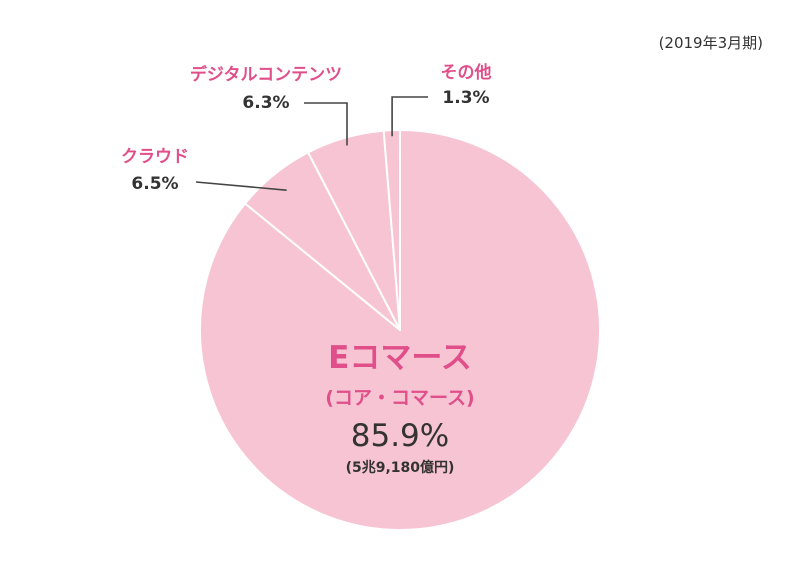 The image size is (800, 575). Describe the element at coordinates (265, 103) in the screenshot. I see `value-digital-content: 6.3%` at that location.